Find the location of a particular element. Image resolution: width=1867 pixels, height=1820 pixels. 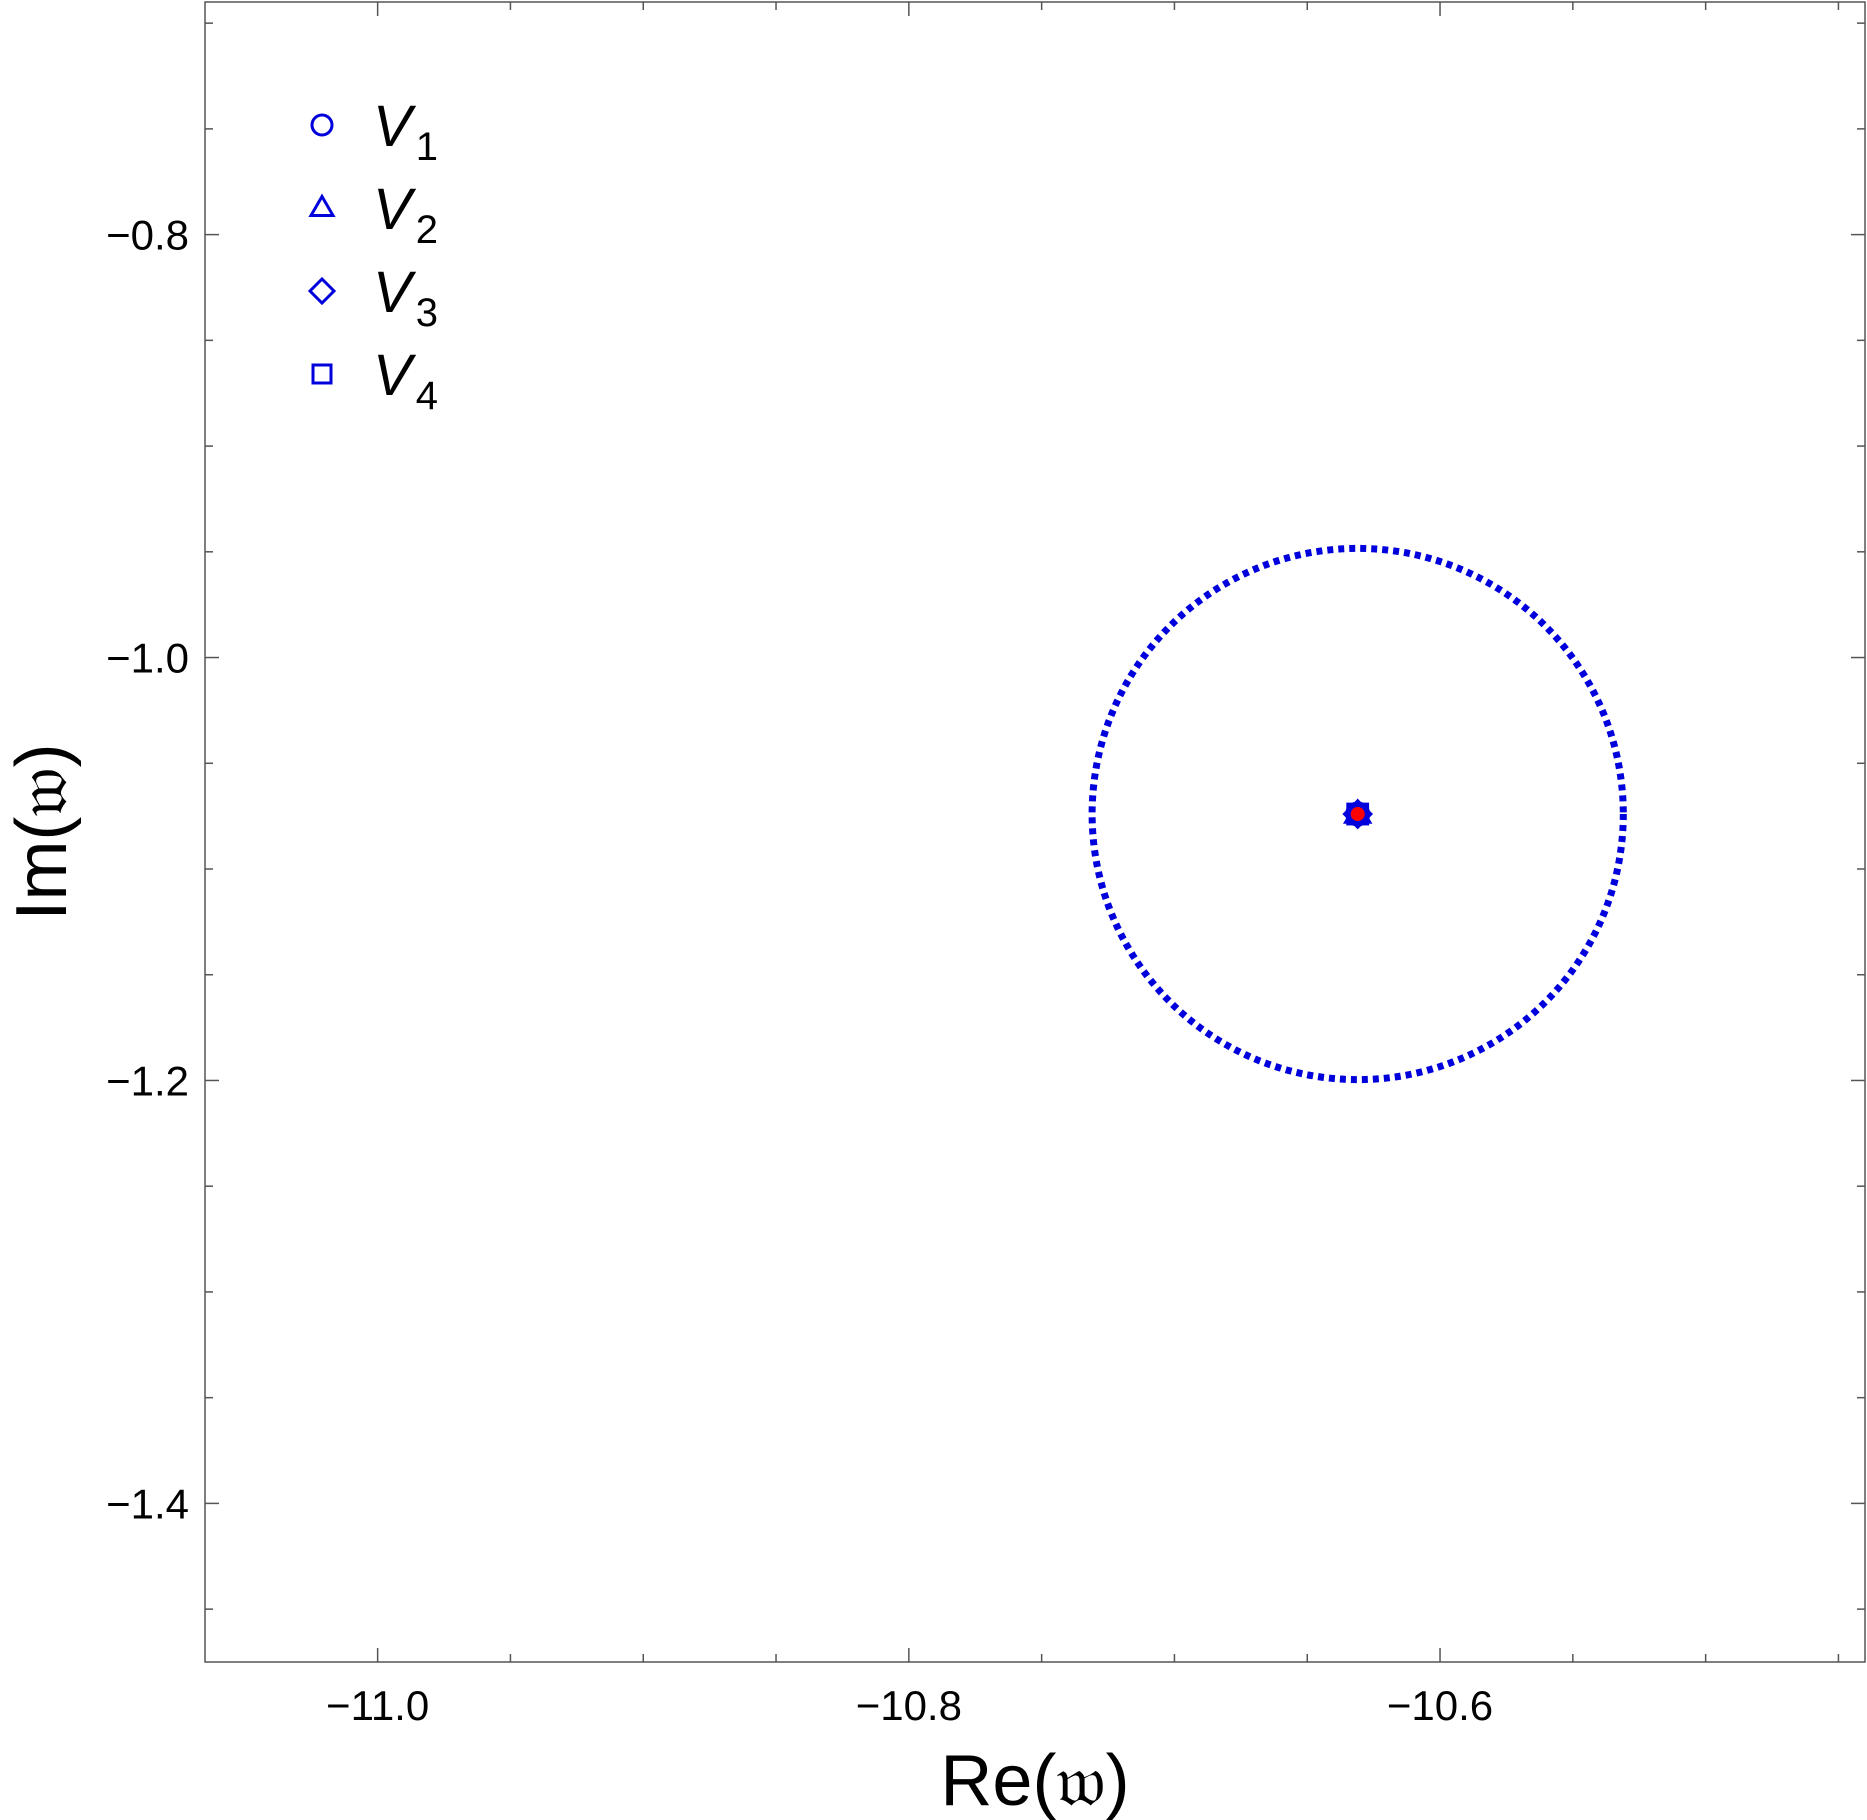

legend-marker-square is located at coordinates (322, 374).